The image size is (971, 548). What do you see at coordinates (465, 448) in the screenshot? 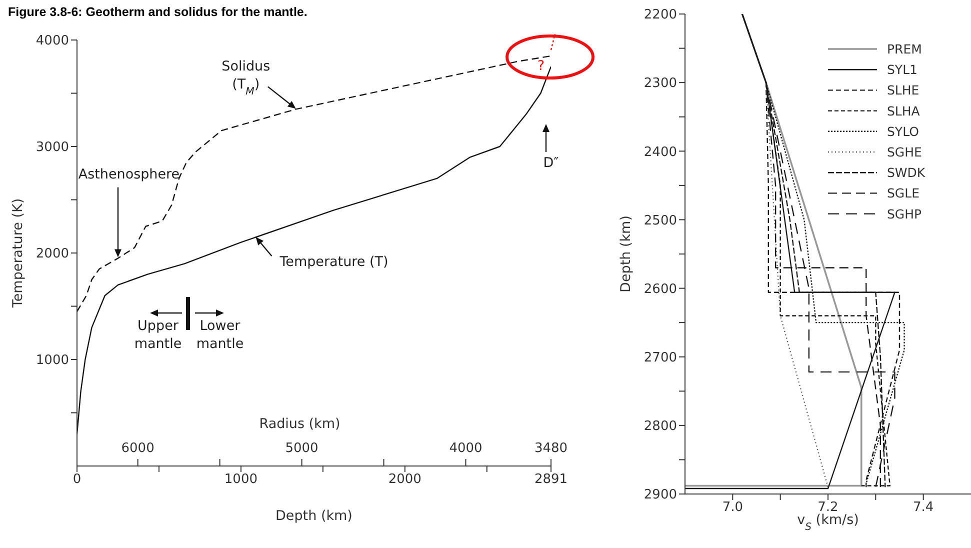
I see `x2-tick-label: 4000` at bounding box center [465, 448].